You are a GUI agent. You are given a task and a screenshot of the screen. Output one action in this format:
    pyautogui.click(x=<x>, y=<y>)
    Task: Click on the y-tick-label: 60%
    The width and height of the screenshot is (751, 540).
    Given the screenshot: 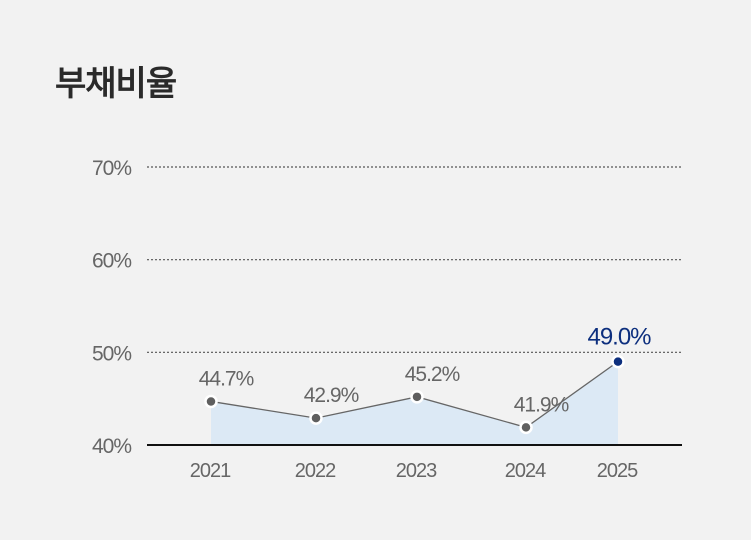 What is the action you would take?
    pyautogui.click(x=111, y=261)
    